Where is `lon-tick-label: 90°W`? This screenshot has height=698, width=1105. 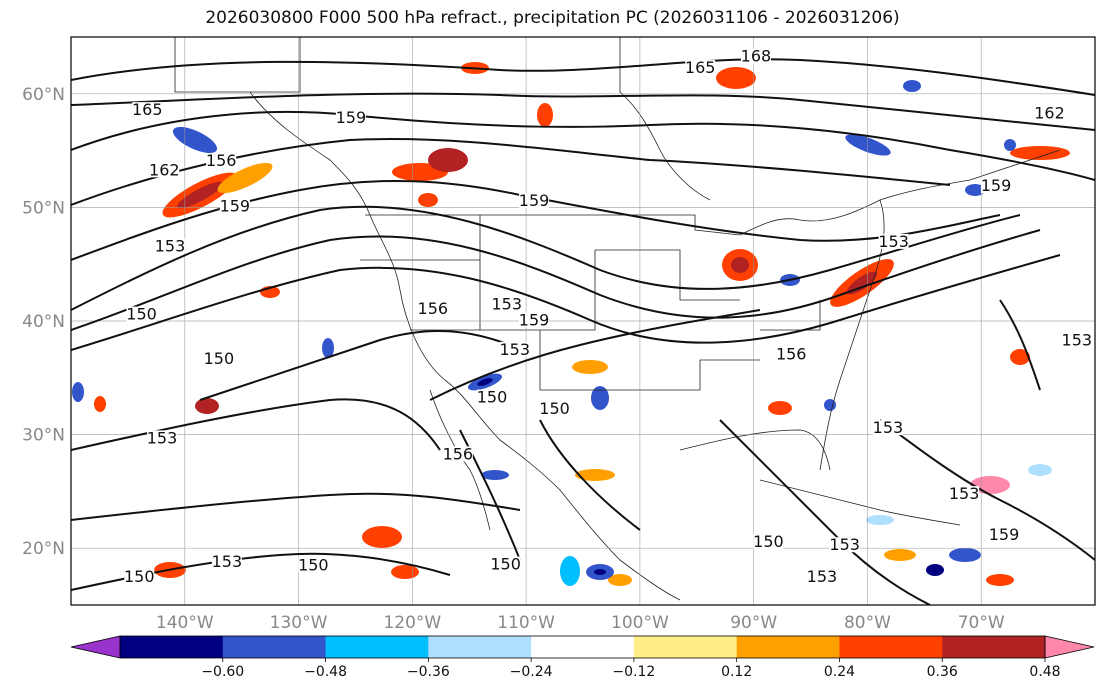
lon-tick-label: 90°W is located at coordinates (753, 623).